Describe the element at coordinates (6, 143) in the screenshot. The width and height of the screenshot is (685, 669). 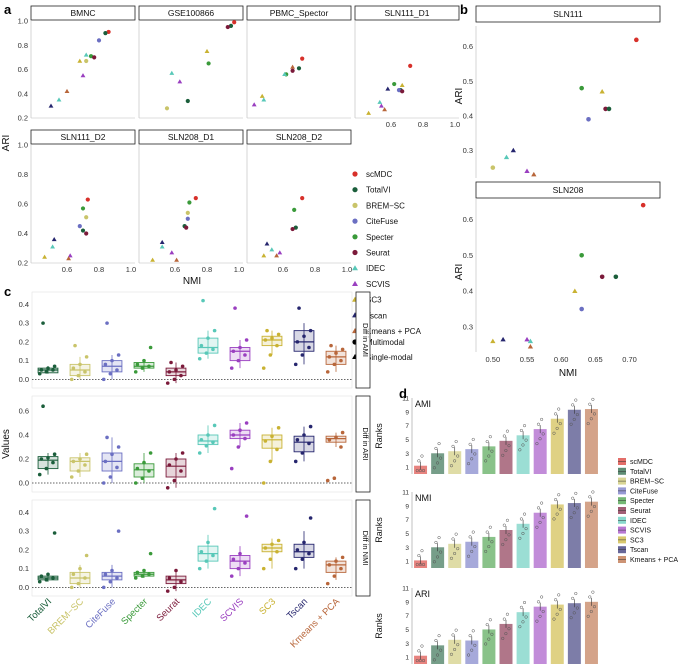
I see `y-axis-title: ARI` at that location.